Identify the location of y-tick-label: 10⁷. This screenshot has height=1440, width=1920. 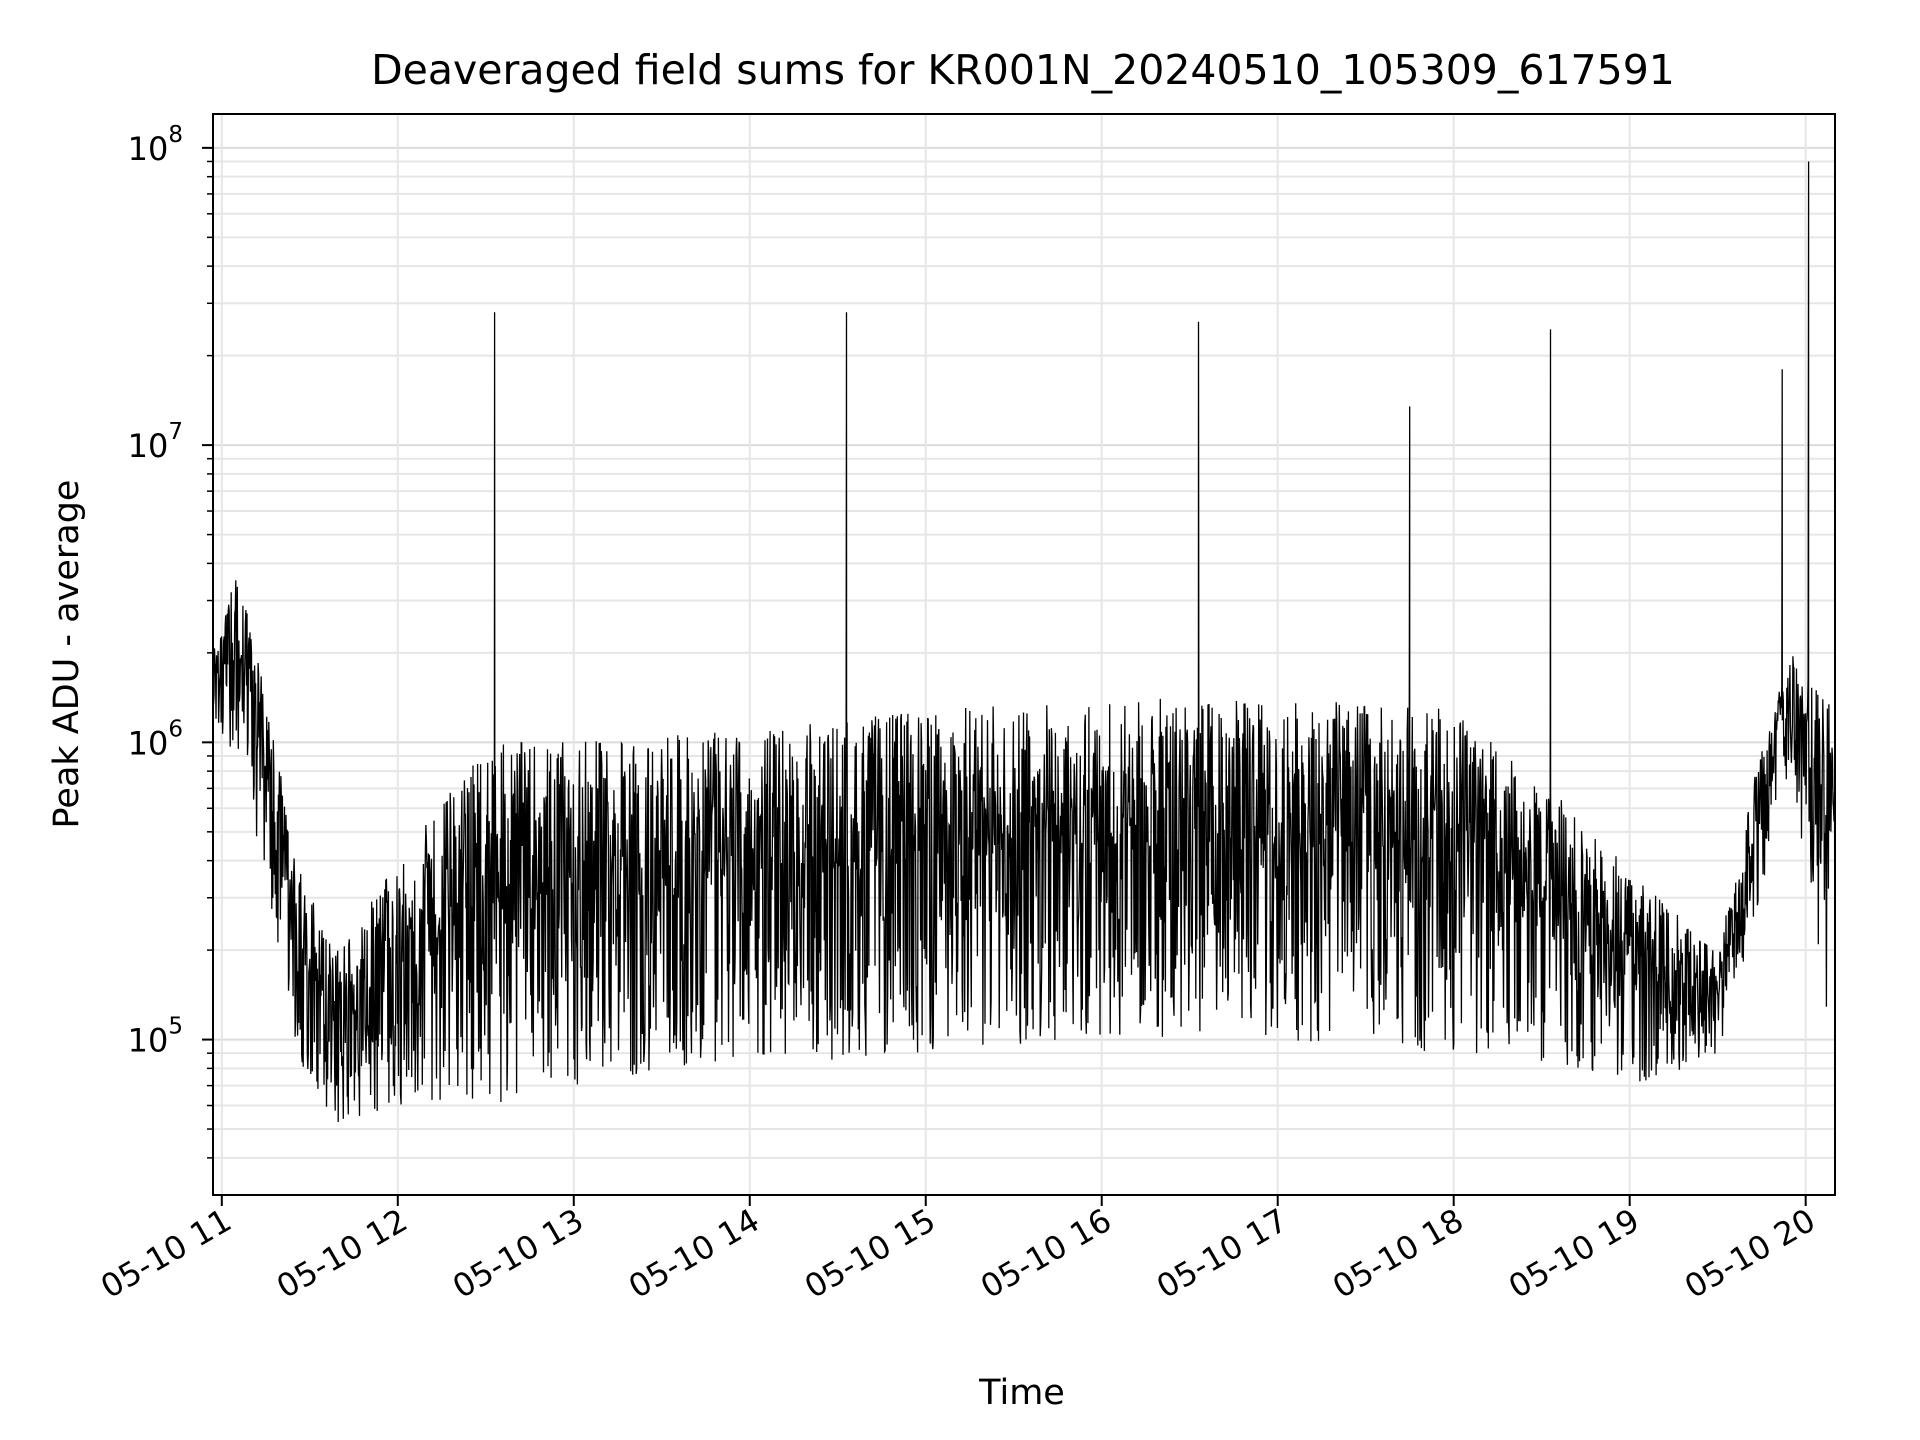
(155, 442).